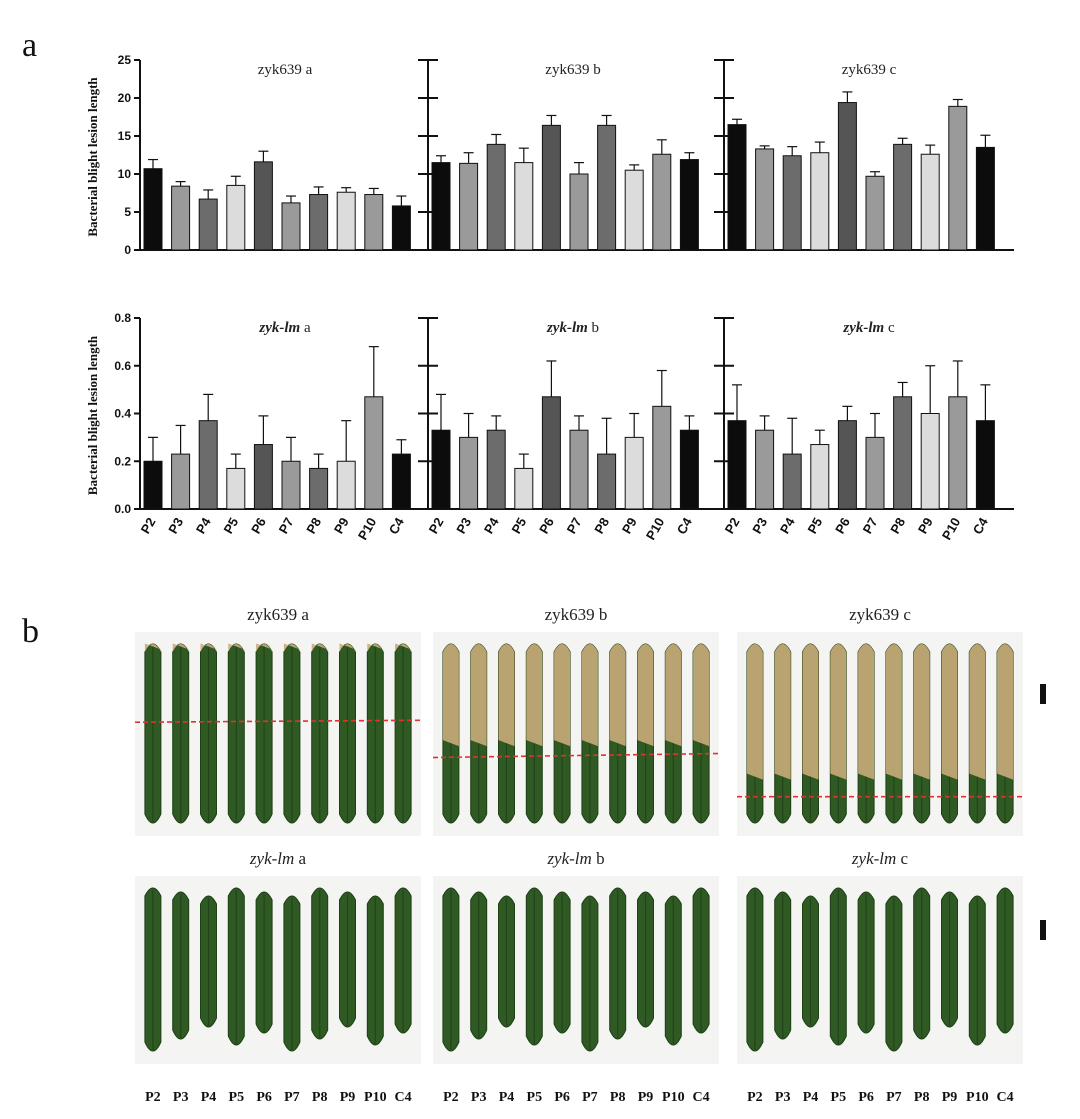 Image resolution: width=1080 pixels, height=1119 pixels. Describe the element at coordinates (903, 453) in the screenshot. I see `bar-P8` at that location.